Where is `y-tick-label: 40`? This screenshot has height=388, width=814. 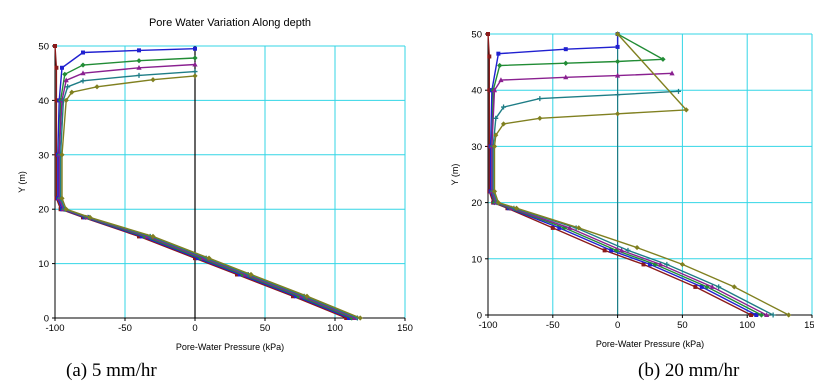 y-tick-label: 40 is located at coordinates (43, 101).